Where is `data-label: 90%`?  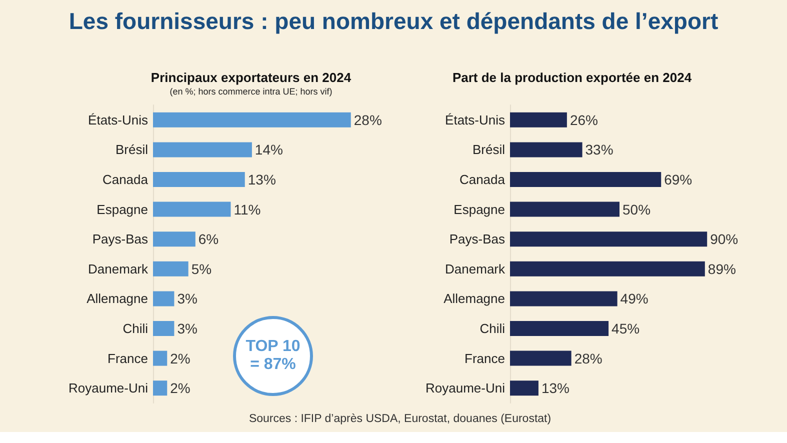
data-label: 90% is located at coordinates (724, 239).